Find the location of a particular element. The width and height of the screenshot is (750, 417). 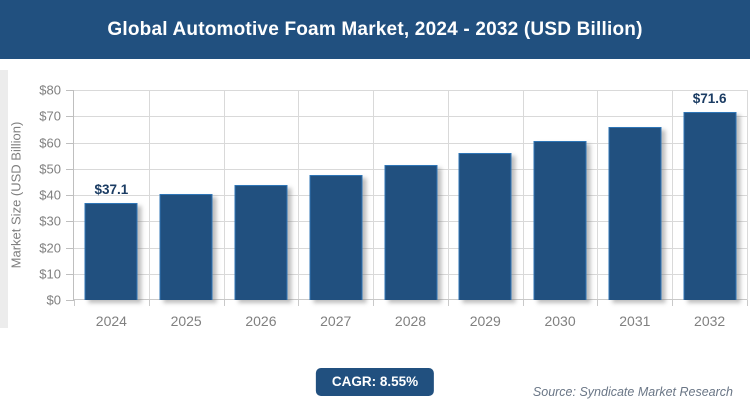

bar-2028 is located at coordinates (410, 232).